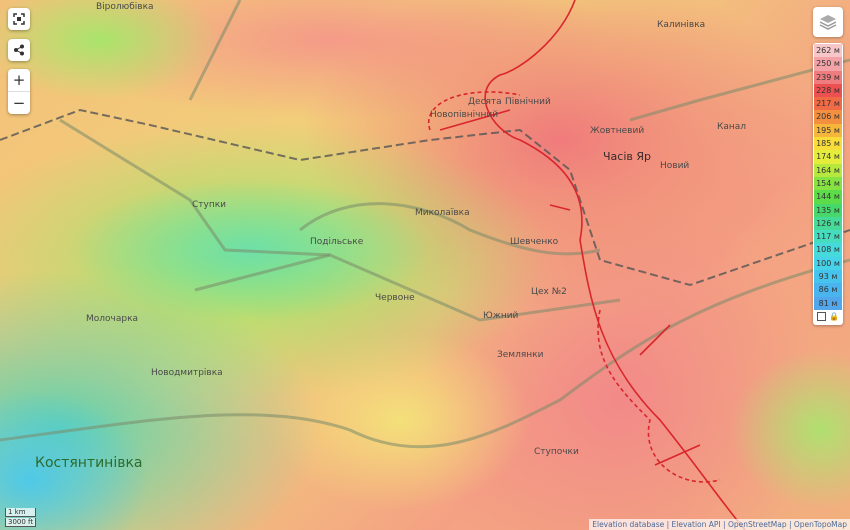  I want to click on place-label: Южний, so click(501, 316).